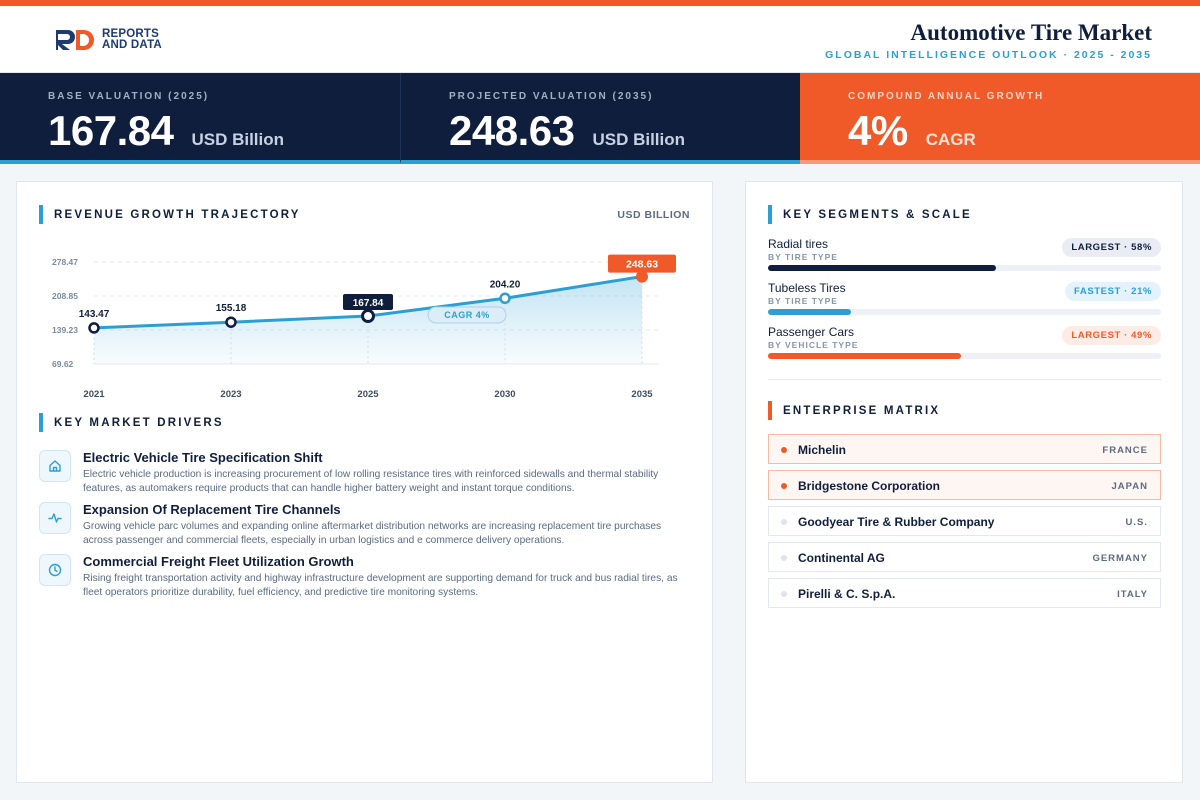  I want to click on segment-badge: LARGEST · 58%, so click(1111, 247).